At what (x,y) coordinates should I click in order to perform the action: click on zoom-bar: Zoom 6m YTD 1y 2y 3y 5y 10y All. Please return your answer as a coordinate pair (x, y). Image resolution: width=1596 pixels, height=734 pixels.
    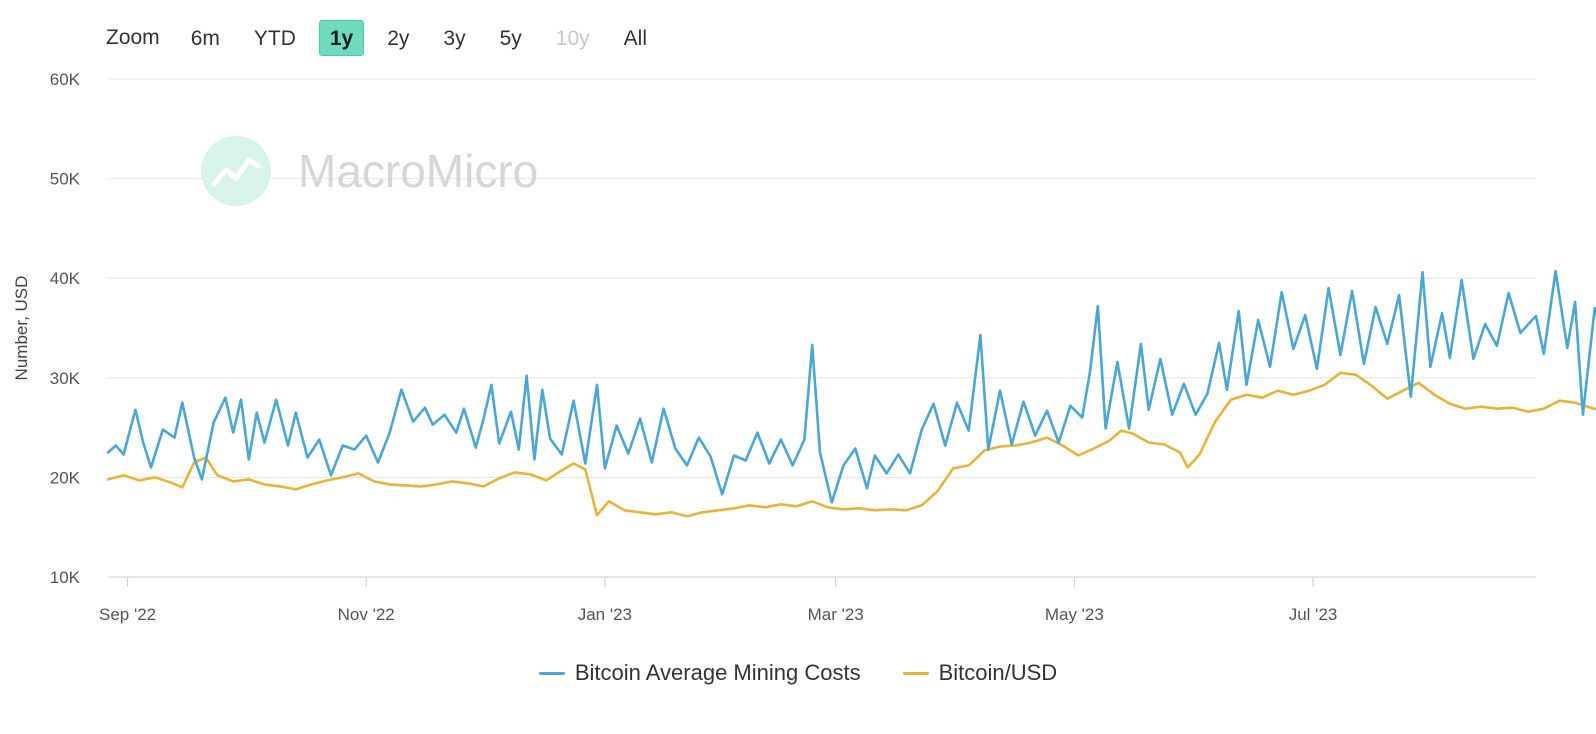
    Looking at the image, I should click on (388, 38).